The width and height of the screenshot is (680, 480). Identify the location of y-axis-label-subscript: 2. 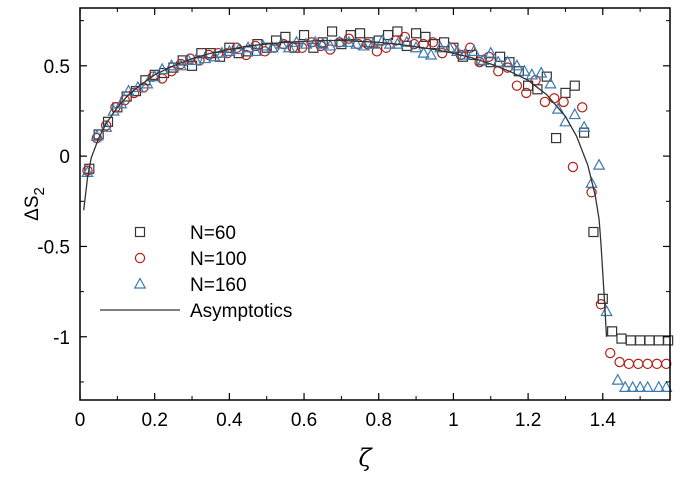
(39, 191).